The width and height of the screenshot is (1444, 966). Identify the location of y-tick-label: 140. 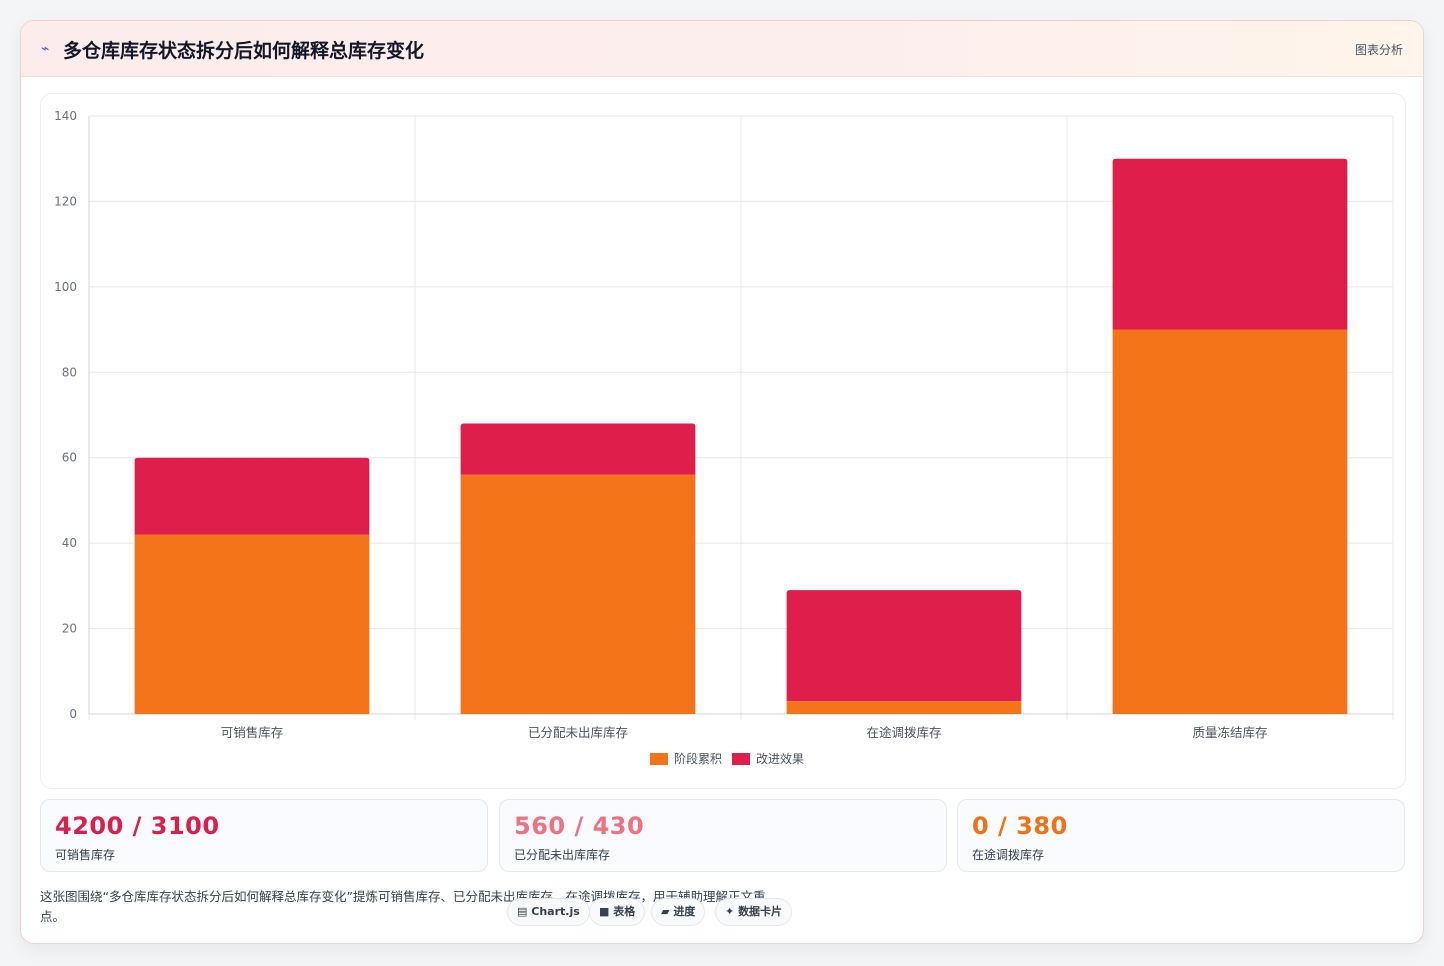
(65, 116).